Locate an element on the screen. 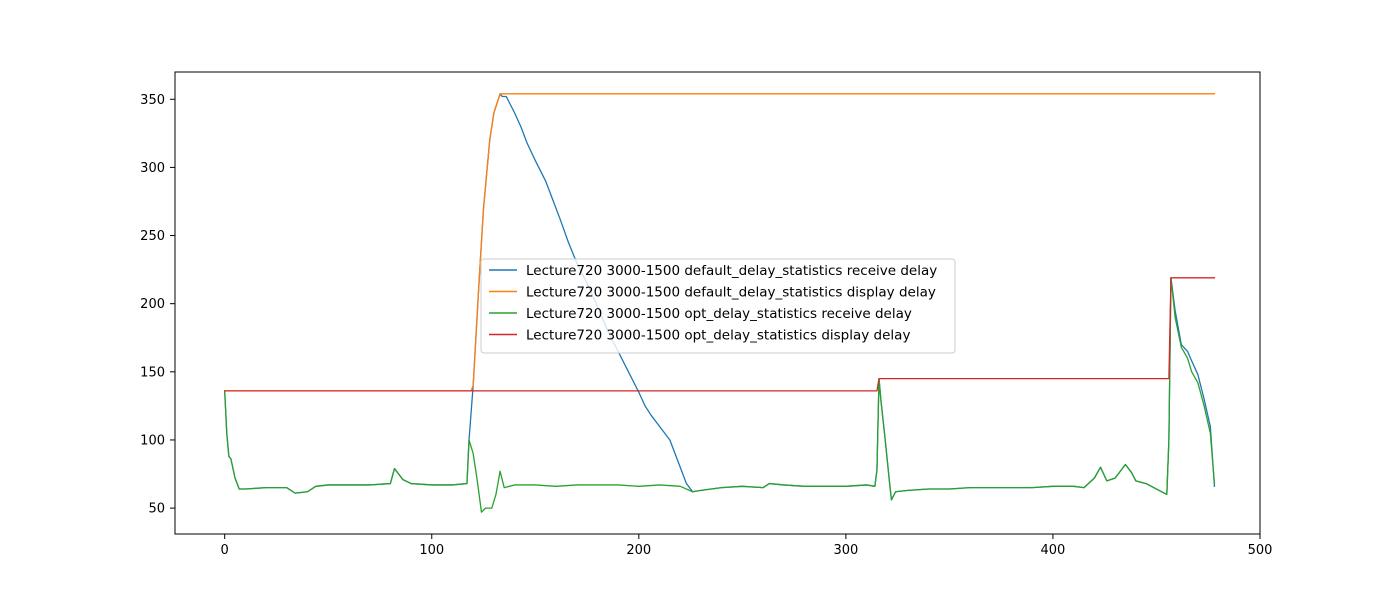  x-tick-label: 0 is located at coordinates (225, 550).